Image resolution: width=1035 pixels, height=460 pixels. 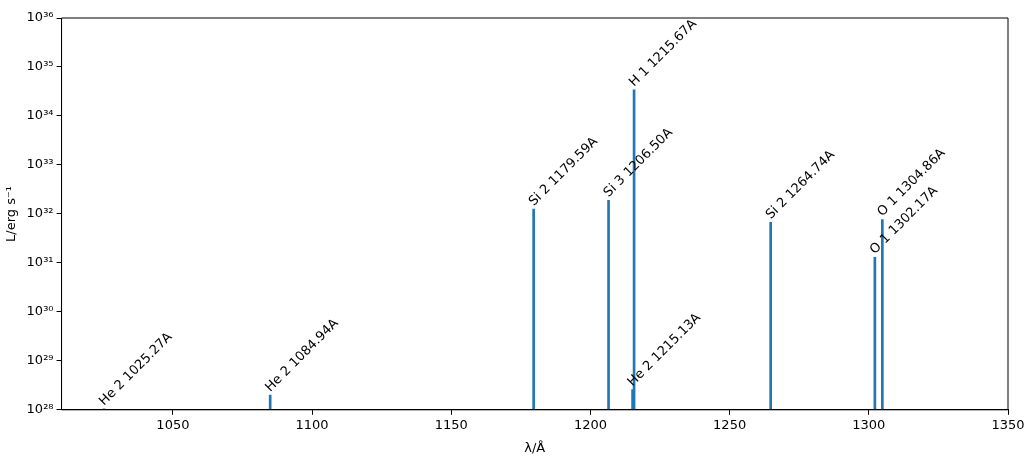 What do you see at coordinates (40, 17) in the screenshot?
I see `y-tick-label: 10³⁶` at bounding box center [40, 17].